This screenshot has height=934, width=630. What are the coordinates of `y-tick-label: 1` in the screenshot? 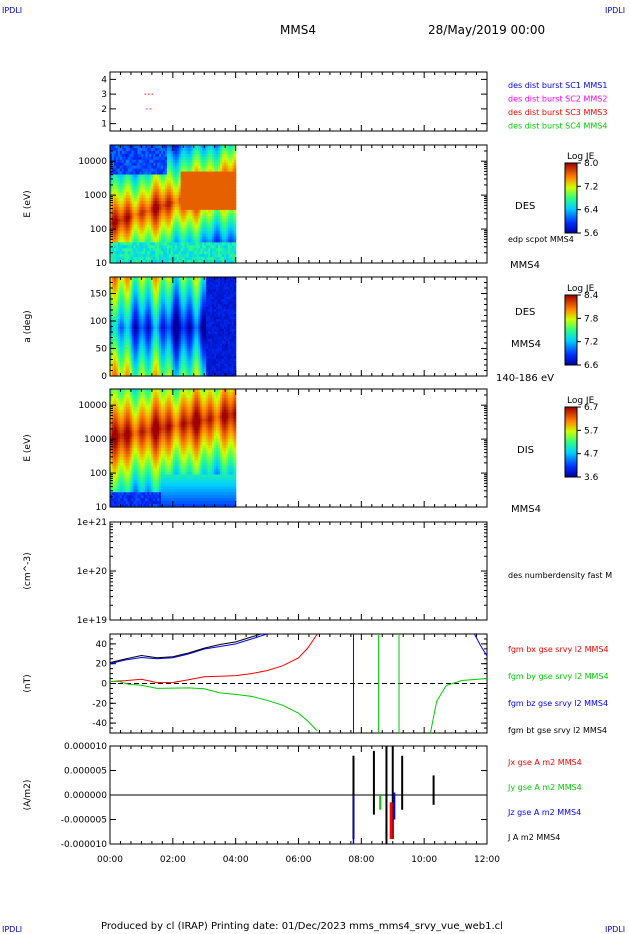 It's located at (104, 125).